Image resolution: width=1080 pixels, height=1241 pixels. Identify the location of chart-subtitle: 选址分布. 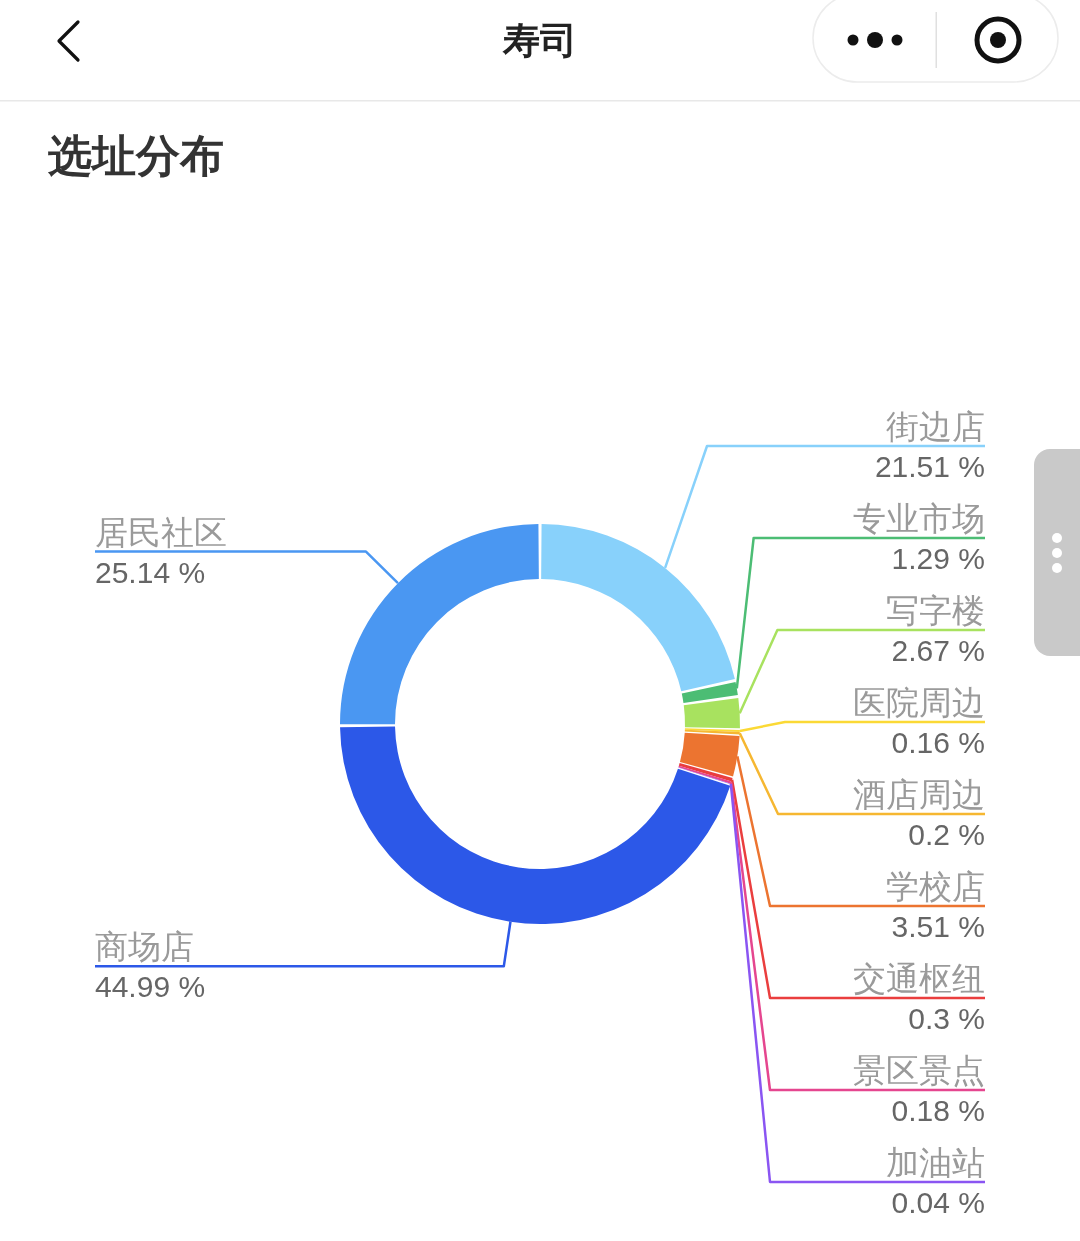
(135, 155).